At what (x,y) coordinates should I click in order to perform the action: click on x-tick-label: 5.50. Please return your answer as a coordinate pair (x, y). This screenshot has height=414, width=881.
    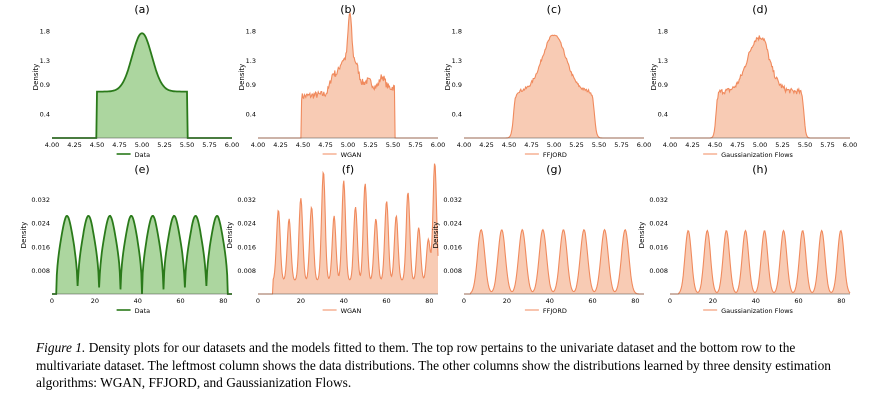
    Looking at the image, I should click on (805, 145).